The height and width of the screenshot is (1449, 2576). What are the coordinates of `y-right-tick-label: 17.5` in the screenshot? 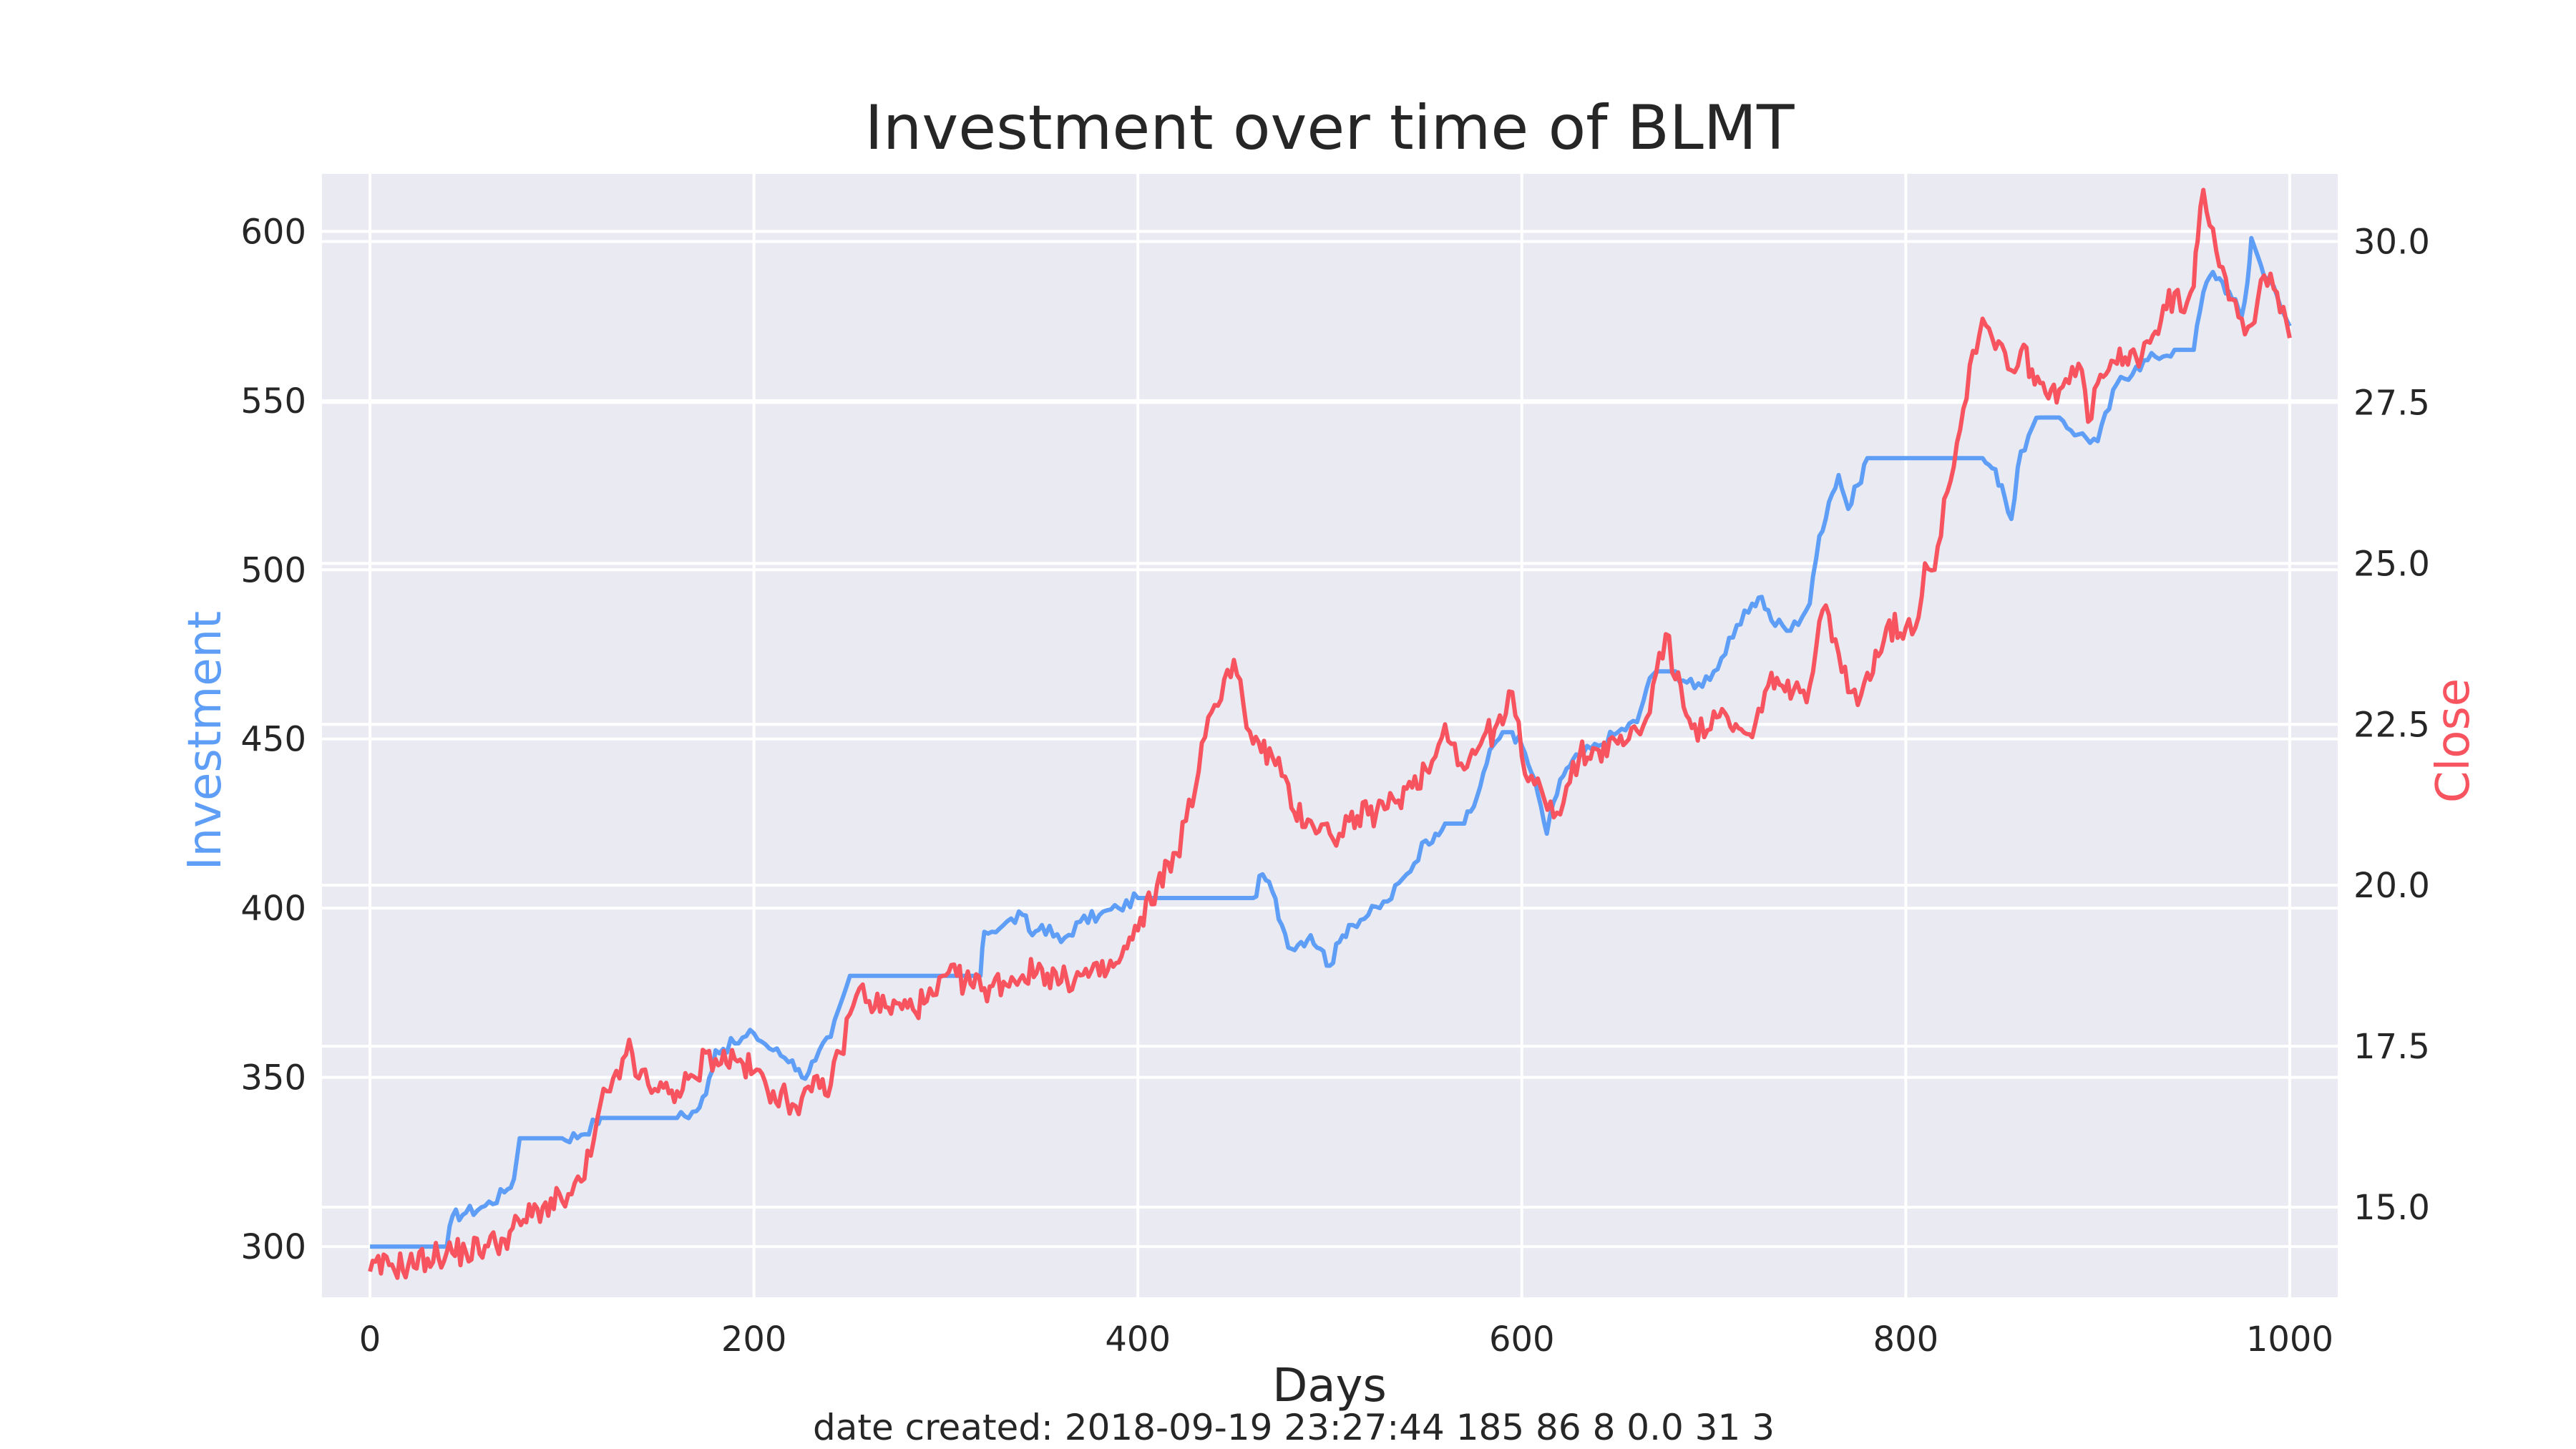 It's located at (2391, 1047).